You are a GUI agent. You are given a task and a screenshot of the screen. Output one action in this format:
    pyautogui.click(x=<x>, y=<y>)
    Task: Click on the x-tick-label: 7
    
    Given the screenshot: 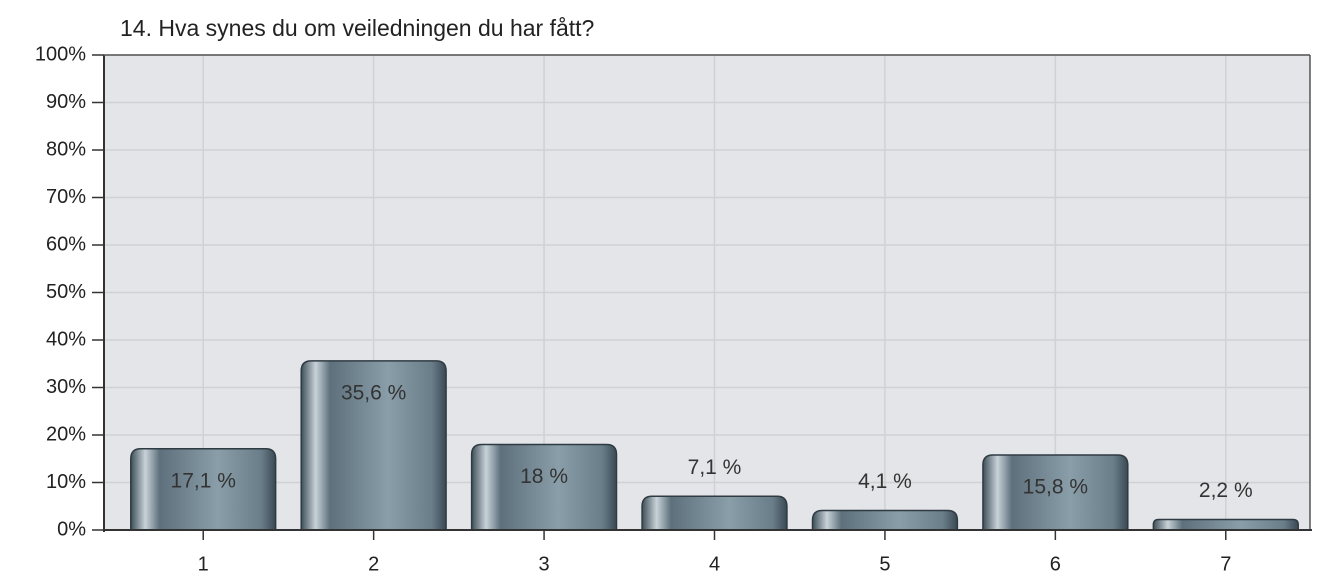 What is the action you would take?
    pyautogui.click(x=1225, y=564)
    